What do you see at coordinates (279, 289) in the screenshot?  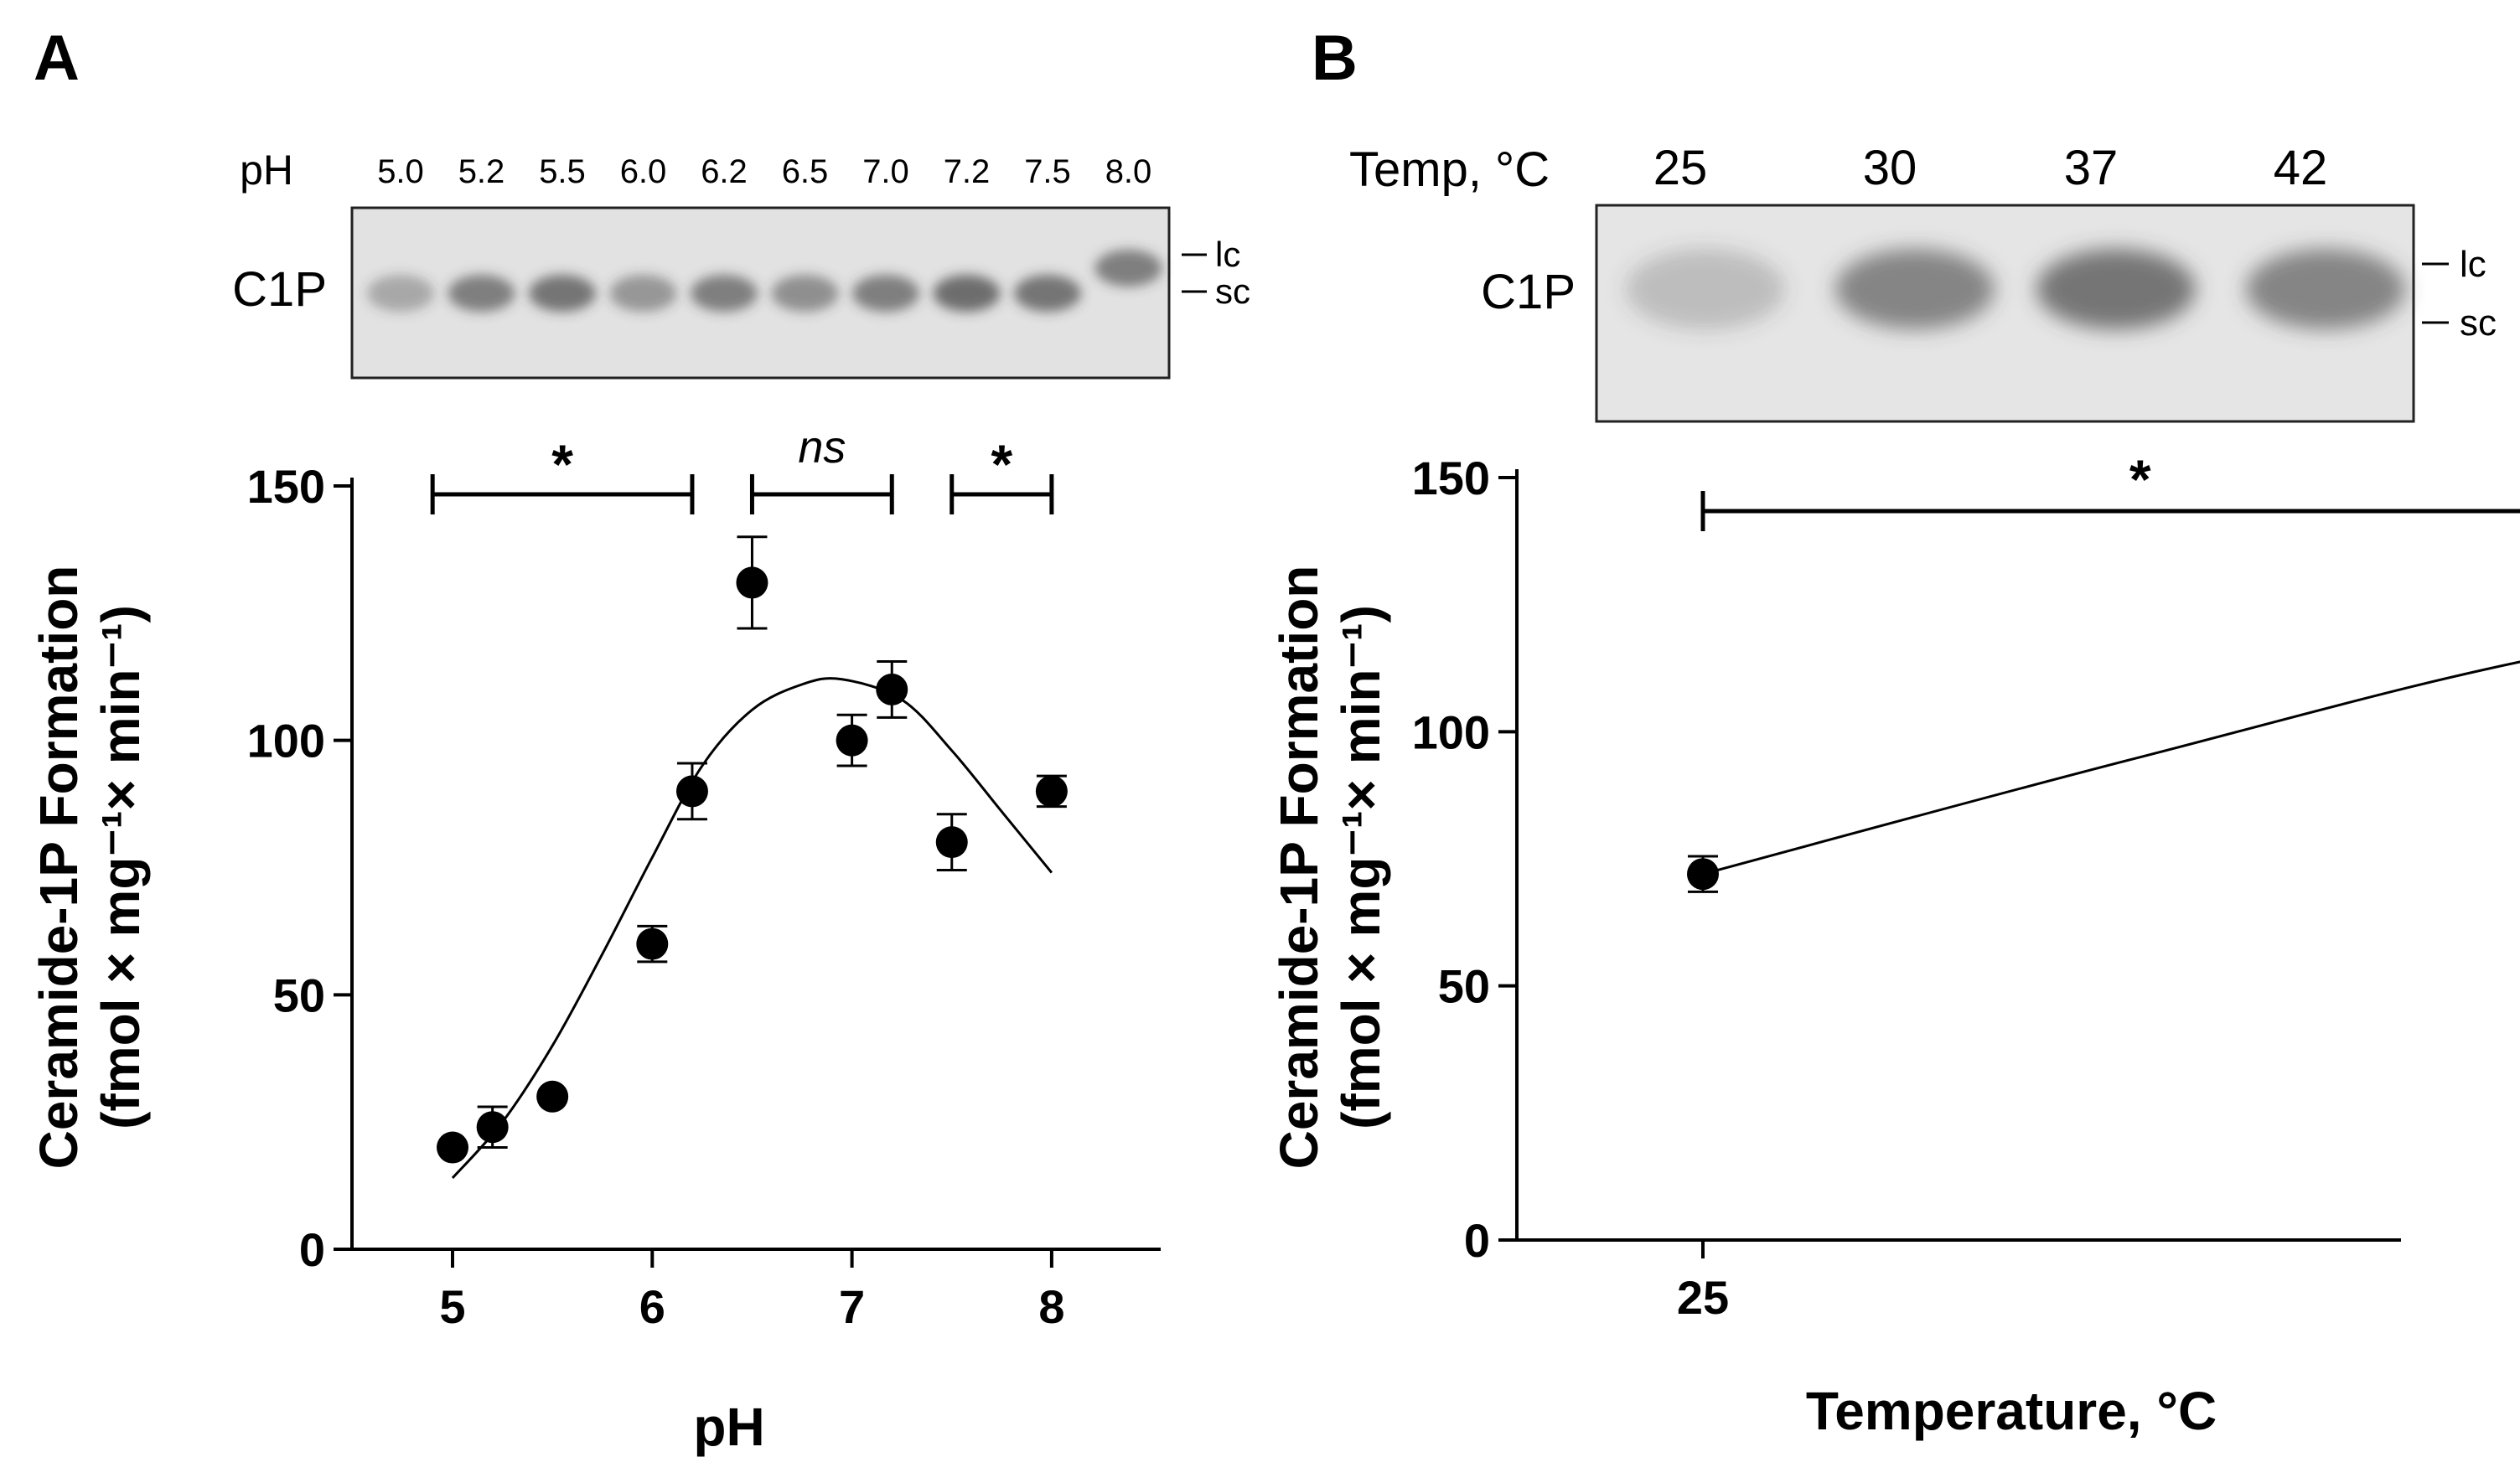 I see `gel-a-row-label: C1P` at bounding box center [279, 289].